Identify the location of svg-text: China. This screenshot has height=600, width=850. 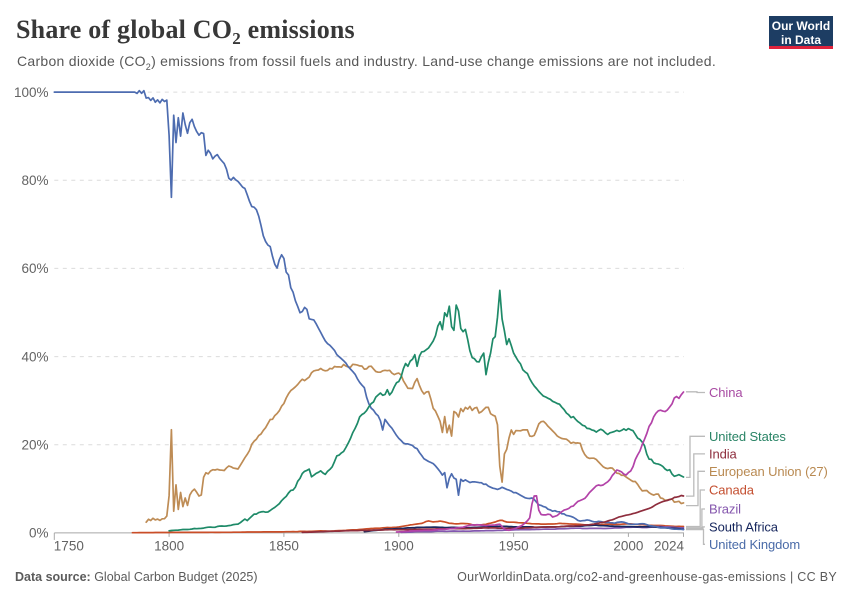
(726, 392).